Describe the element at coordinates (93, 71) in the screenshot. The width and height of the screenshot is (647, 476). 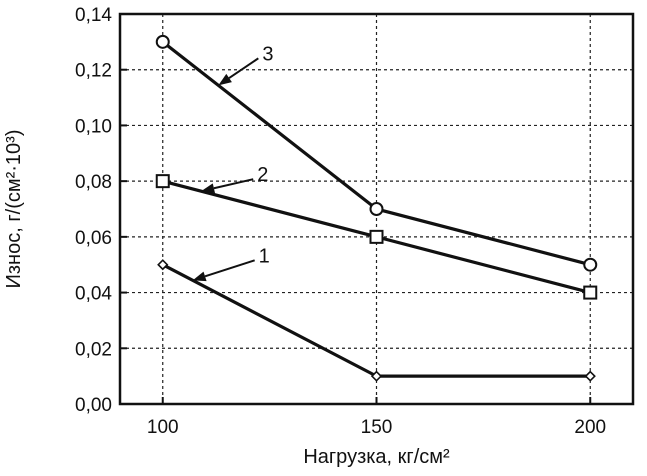
I see `y-tick-label: 0,12` at that location.